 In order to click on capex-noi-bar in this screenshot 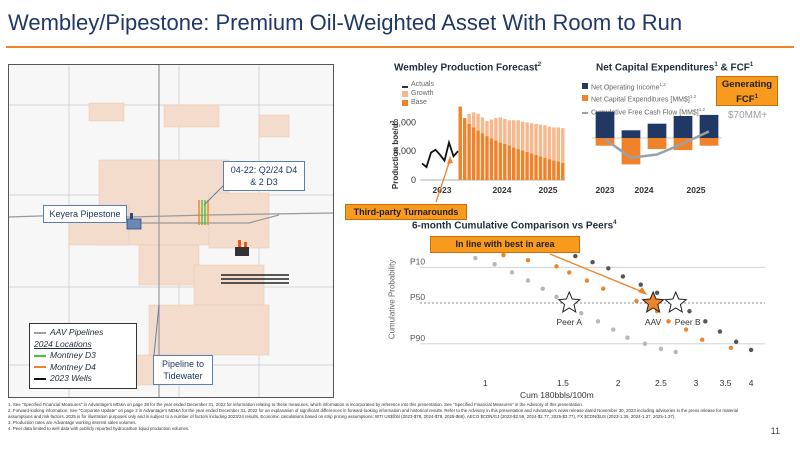, I will do `click(683, 127)`.